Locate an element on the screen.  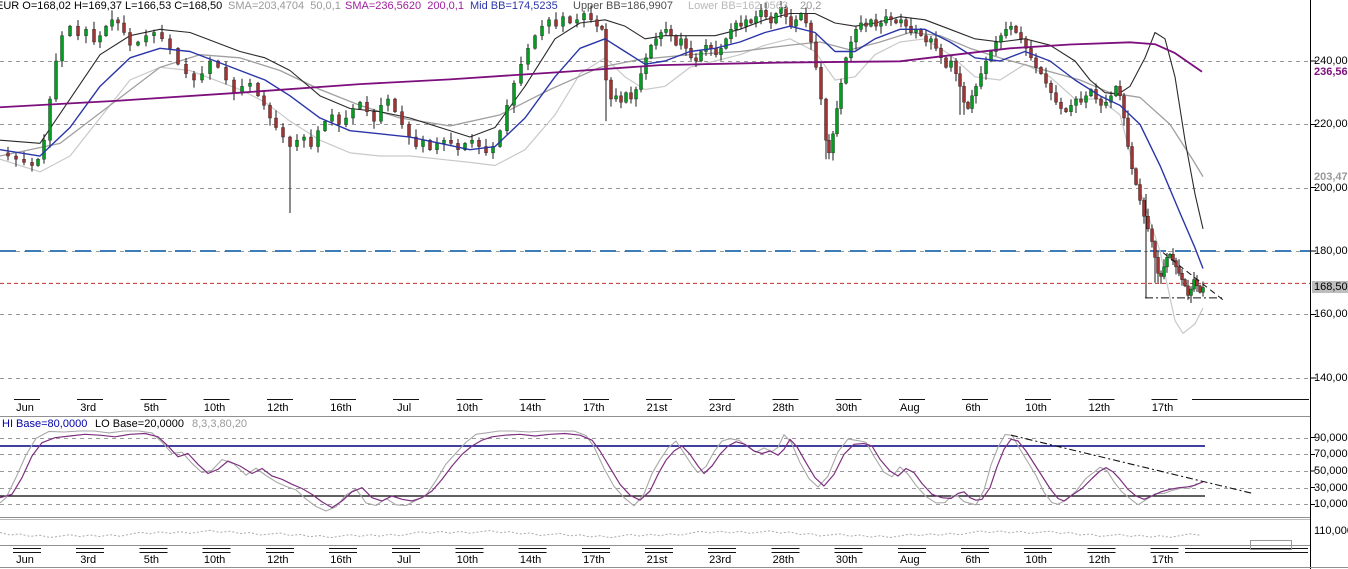
chart-bottom-border is located at coordinates (674, 567).